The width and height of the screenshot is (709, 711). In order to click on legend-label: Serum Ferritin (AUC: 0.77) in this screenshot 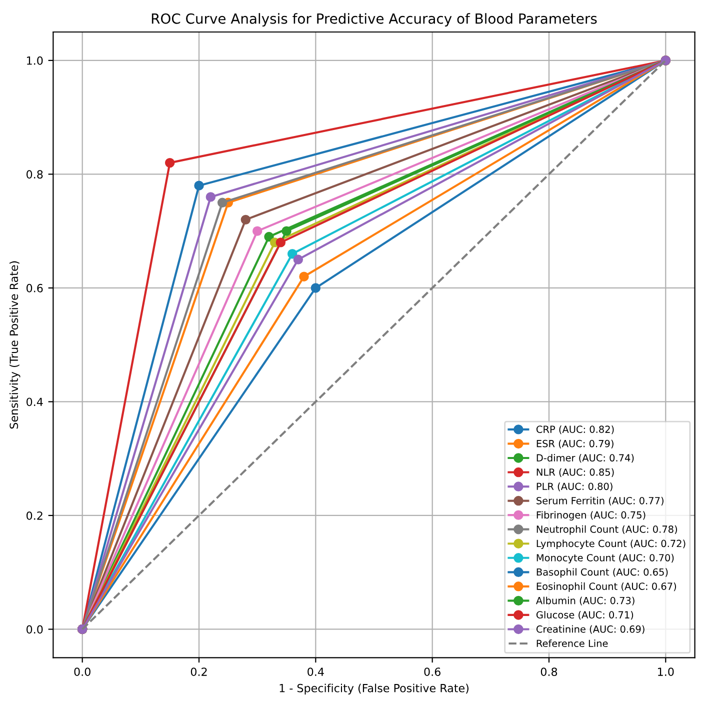, I will do `click(600, 501)`.